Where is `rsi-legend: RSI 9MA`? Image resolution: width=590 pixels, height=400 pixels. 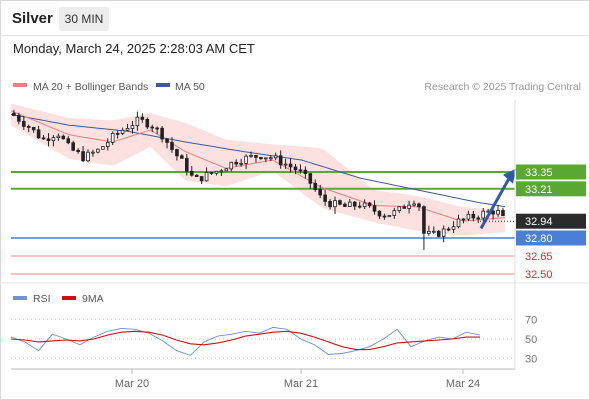 rsi-legend: RSI 9MA is located at coordinates (58, 299).